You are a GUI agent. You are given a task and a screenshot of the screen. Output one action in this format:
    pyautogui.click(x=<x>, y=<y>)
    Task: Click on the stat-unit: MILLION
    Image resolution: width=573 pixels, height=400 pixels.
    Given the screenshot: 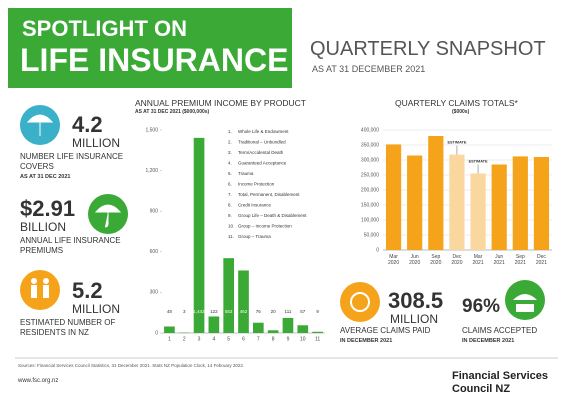 What is the action you would take?
    pyautogui.click(x=96, y=143)
    